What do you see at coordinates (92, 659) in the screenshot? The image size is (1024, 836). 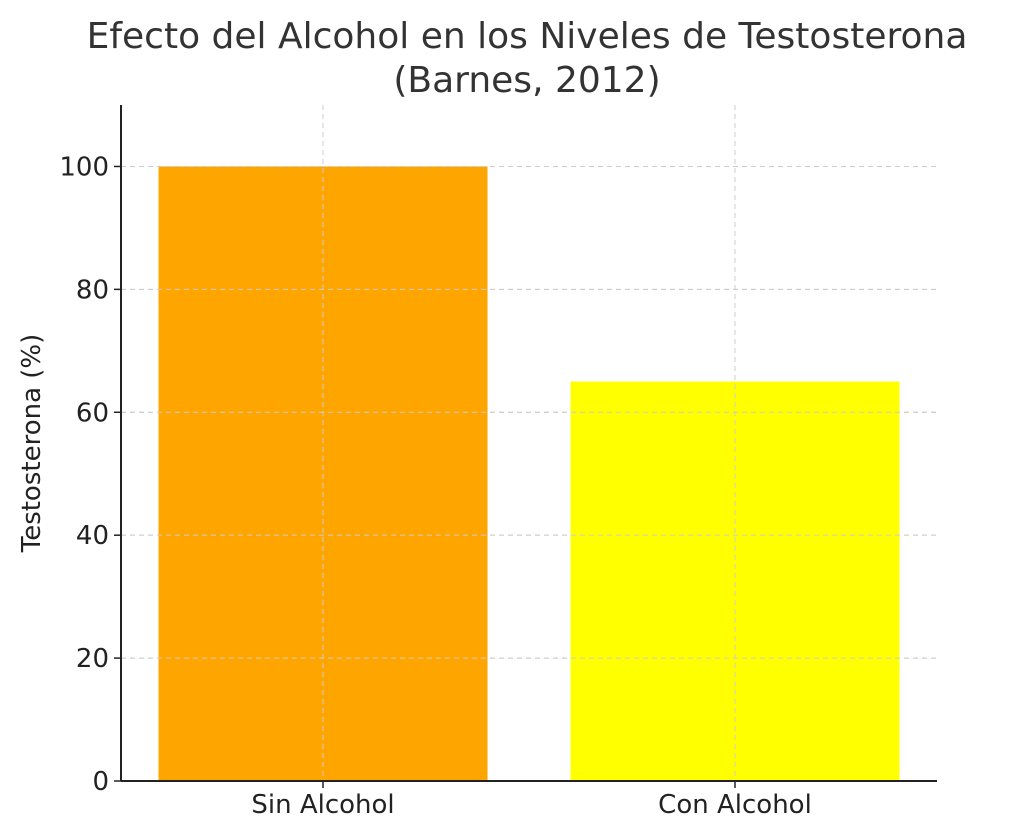 I see `y-tick-label-20: 20` at bounding box center [92, 659].